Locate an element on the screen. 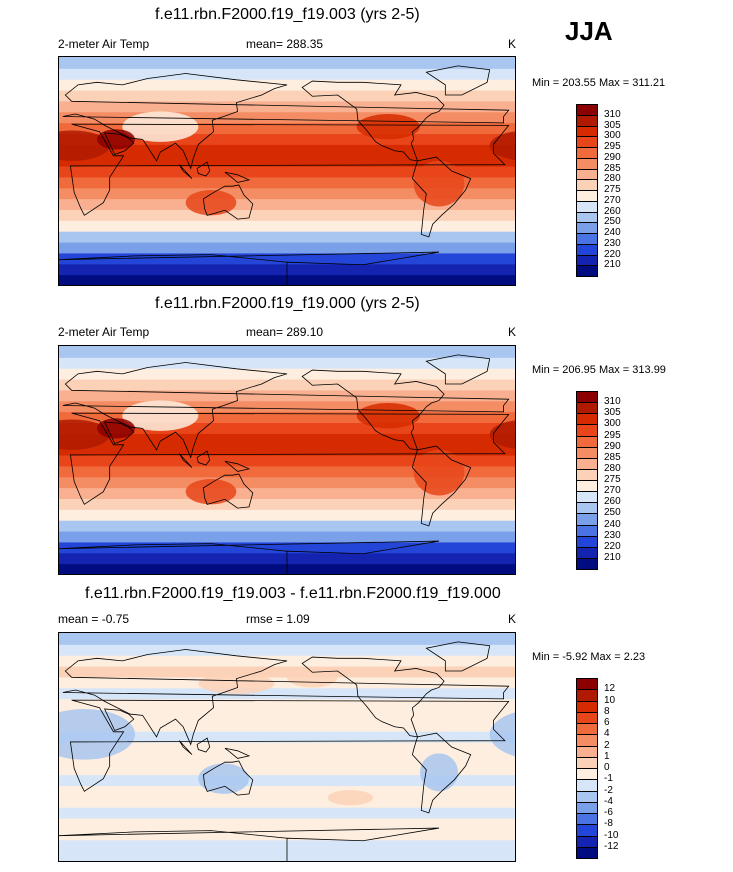  panel3-units-label: K is located at coordinates (512, 619).